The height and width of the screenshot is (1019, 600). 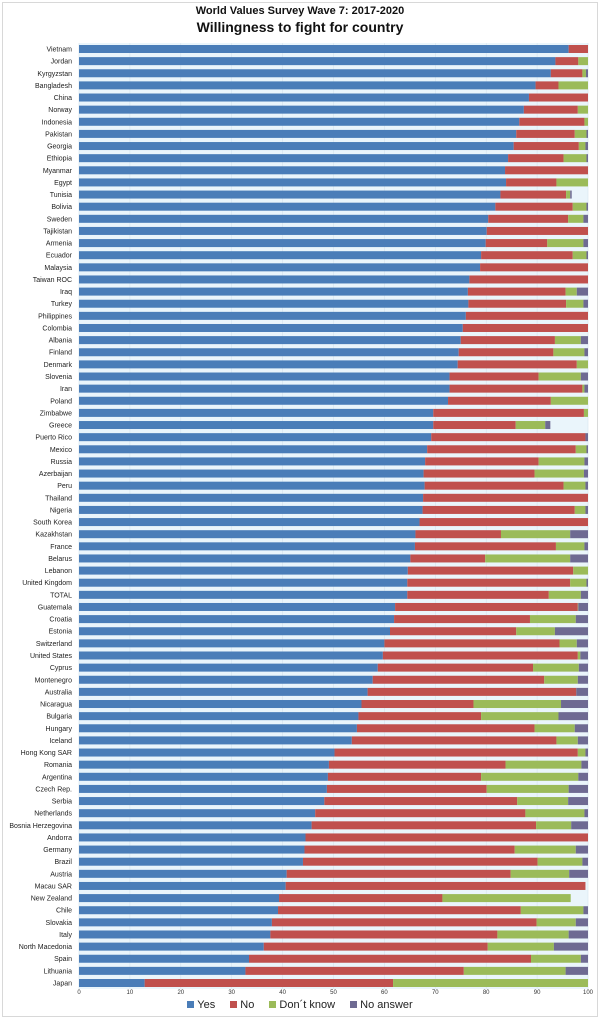 What do you see at coordinates (59, 717) in the screenshot?
I see `category-label: Bulgaria` at bounding box center [59, 717].